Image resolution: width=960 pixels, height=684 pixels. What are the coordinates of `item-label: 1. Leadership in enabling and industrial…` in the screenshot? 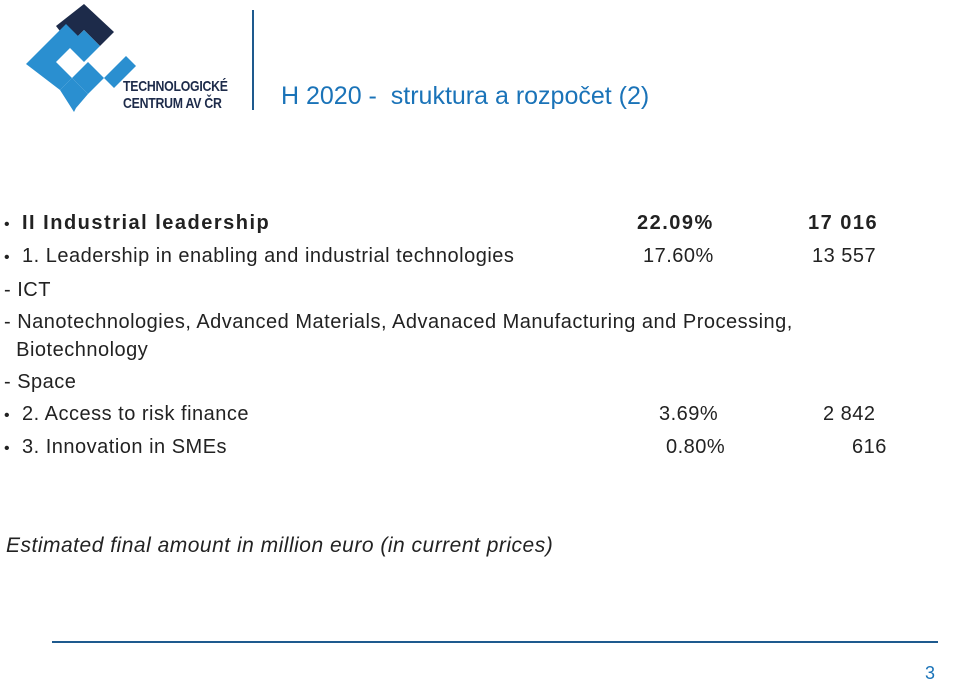 It's located at (268, 256).